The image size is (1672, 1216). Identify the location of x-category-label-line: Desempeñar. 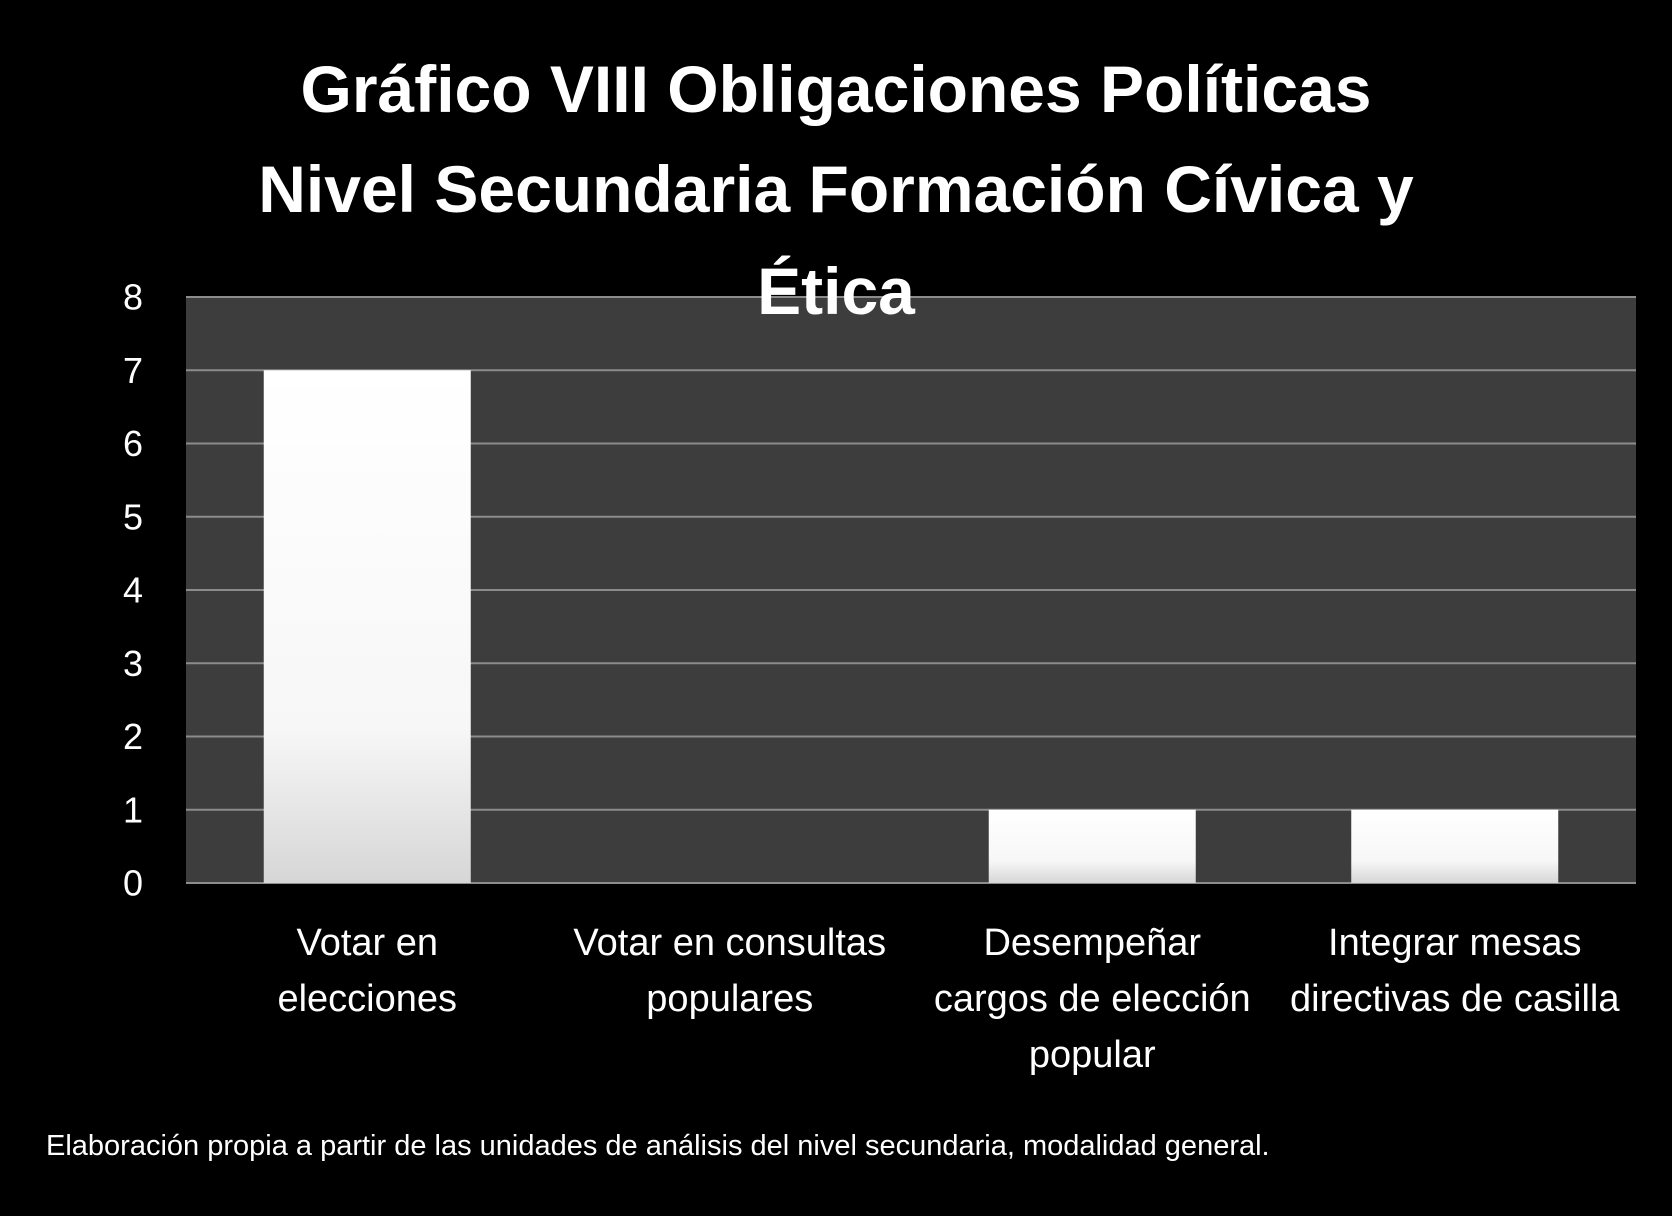
(1092, 943).